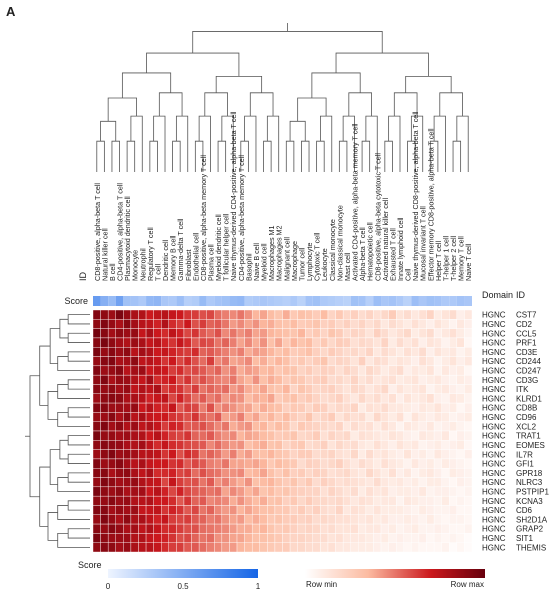 The image size is (550, 599). What do you see at coordinates (11, 11) in the screenshot?
I see `panel-label: A` at bounding box center [11, 11].